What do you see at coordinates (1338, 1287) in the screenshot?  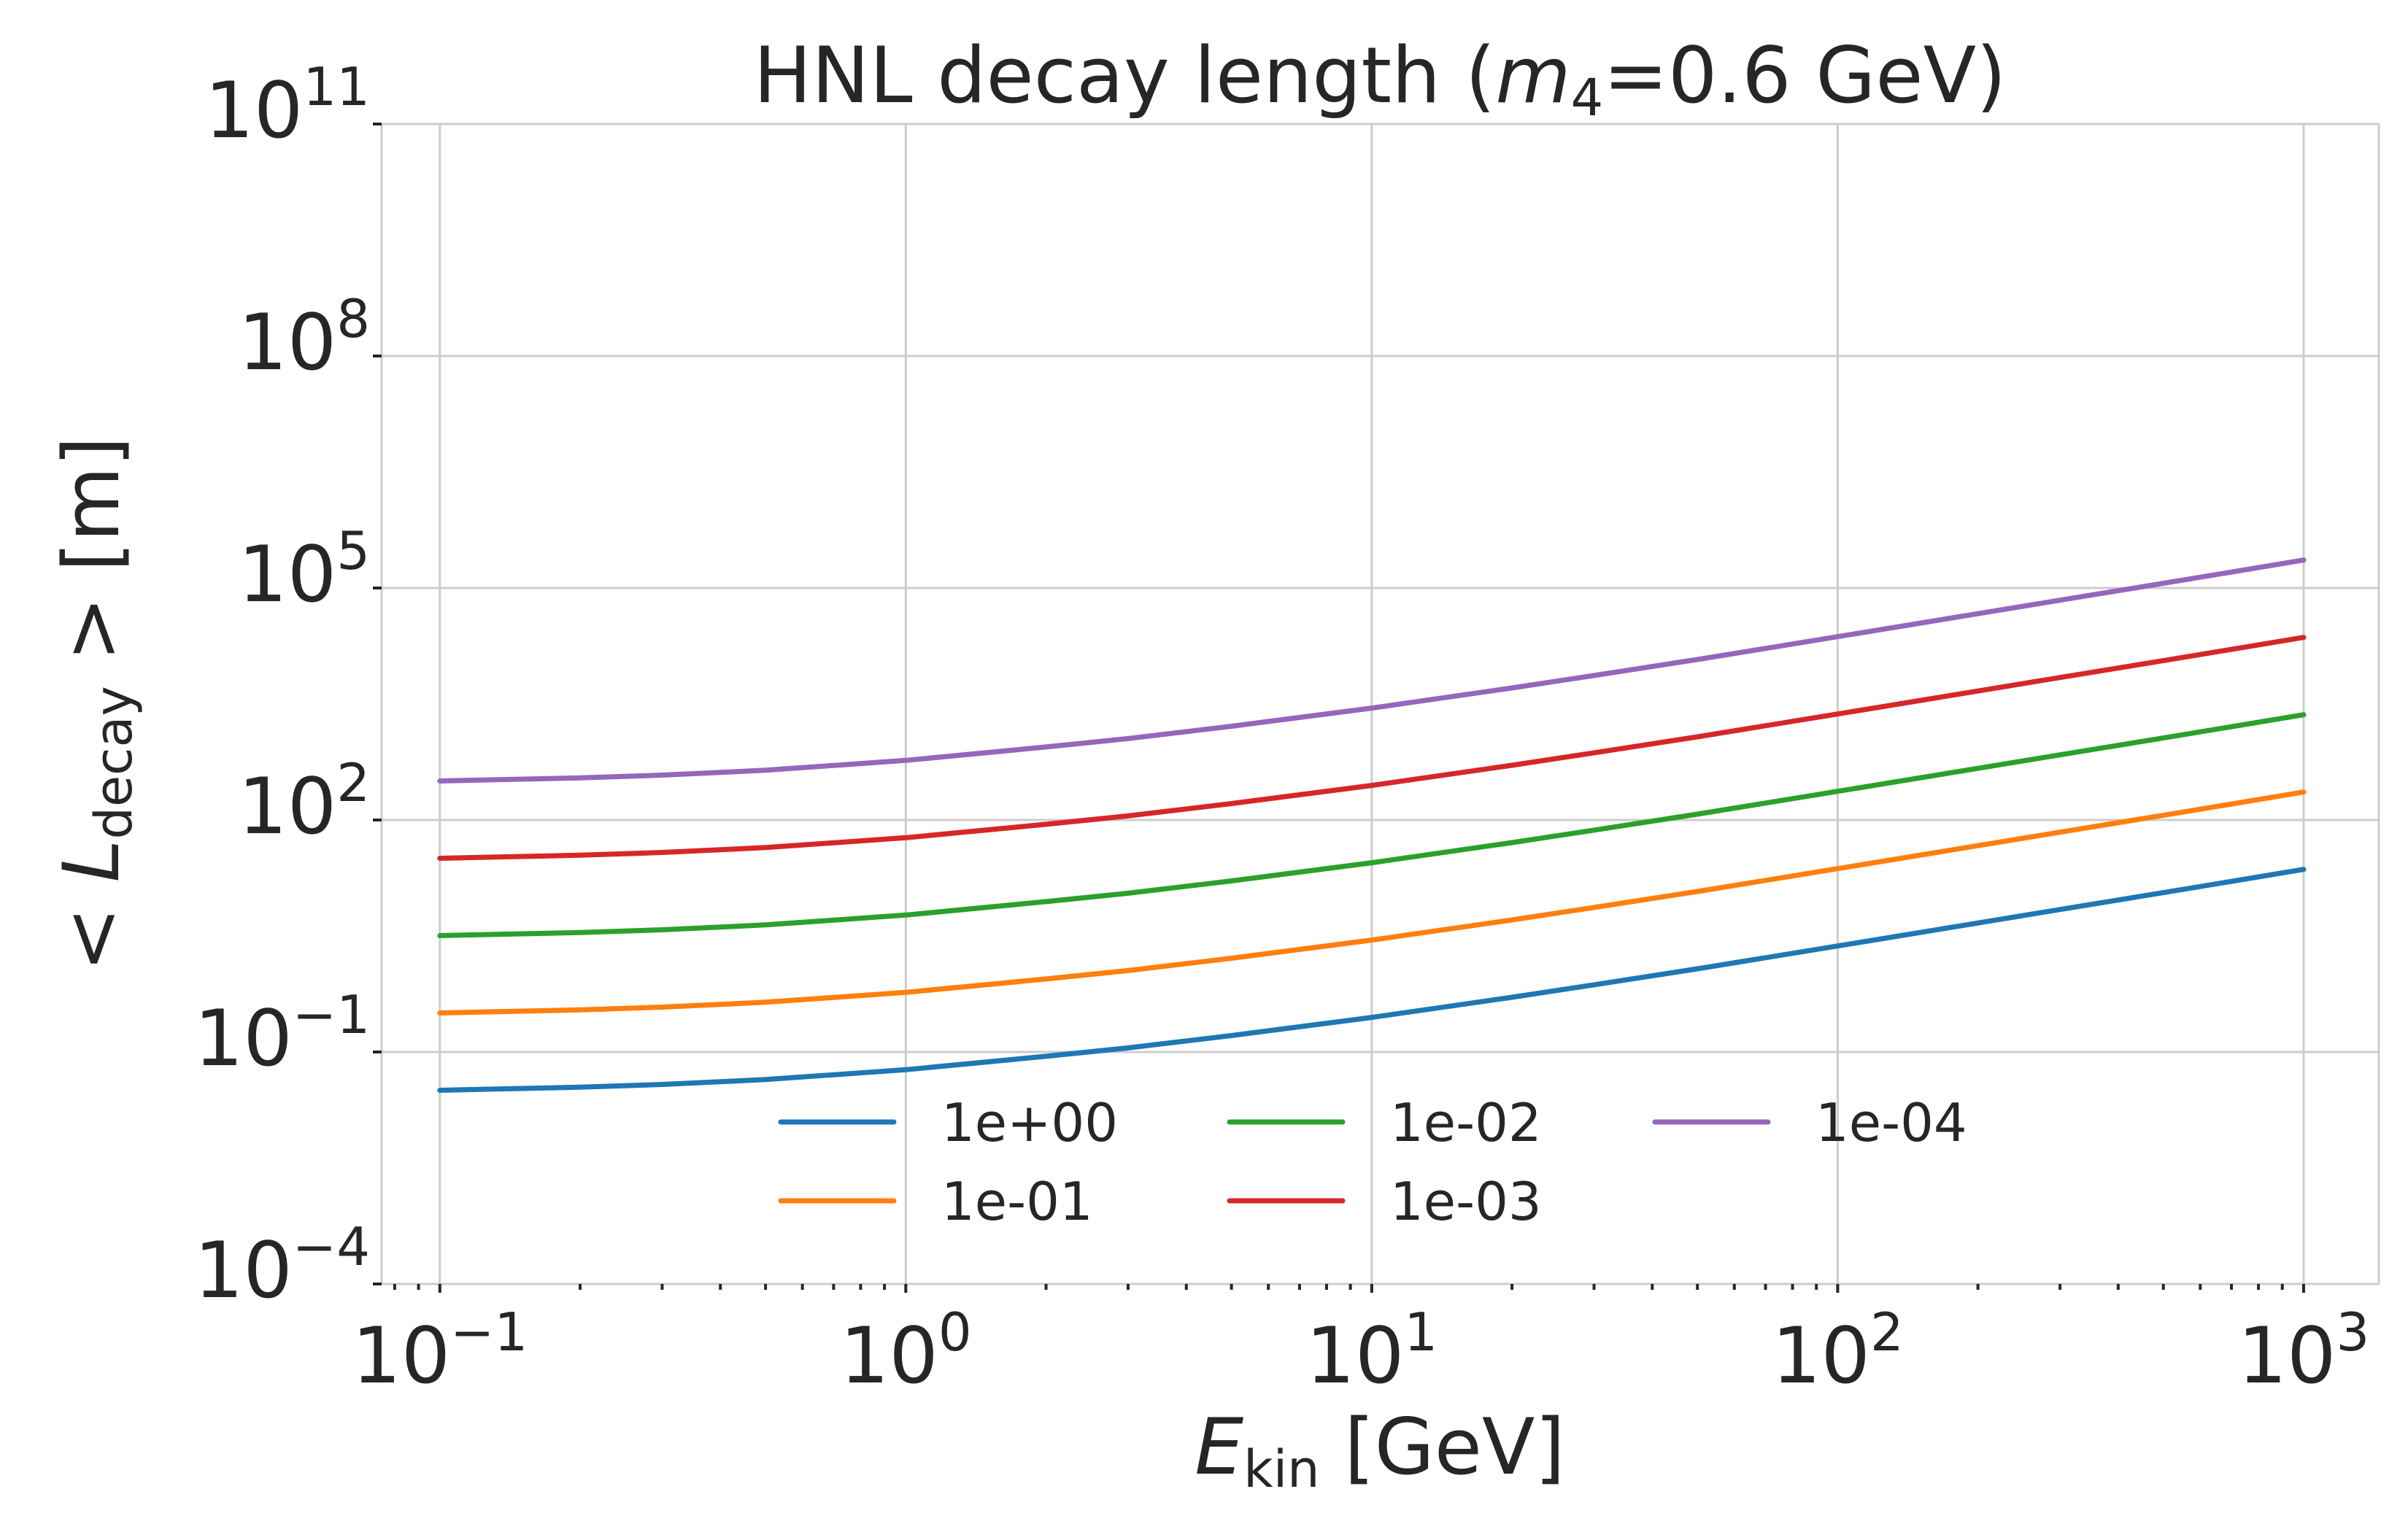 I see `x-minor-ticks` at bounding box center [1338, 1287].